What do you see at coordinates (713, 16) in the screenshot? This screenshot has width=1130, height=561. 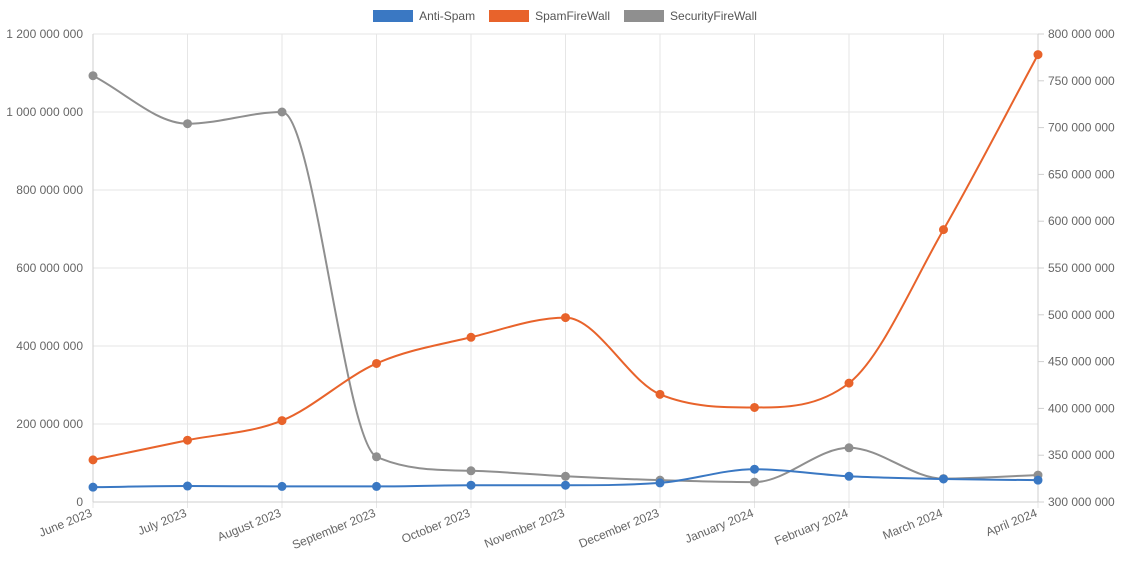 I see `legend-label-securityfirewall: SecurityFireWall` at bounding box center [713, 16].